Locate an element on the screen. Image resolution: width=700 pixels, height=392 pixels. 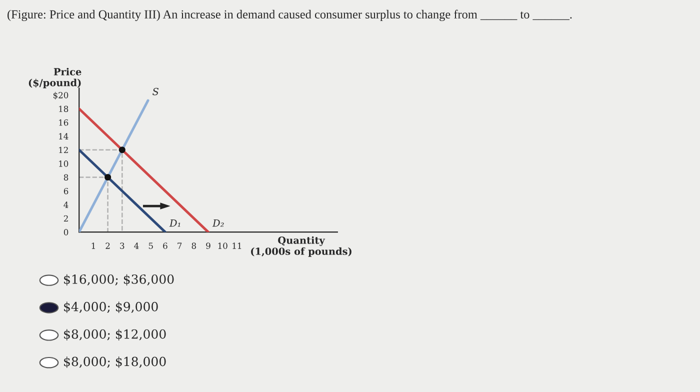
series-label: D₁ is located at coordinates (174, 223).